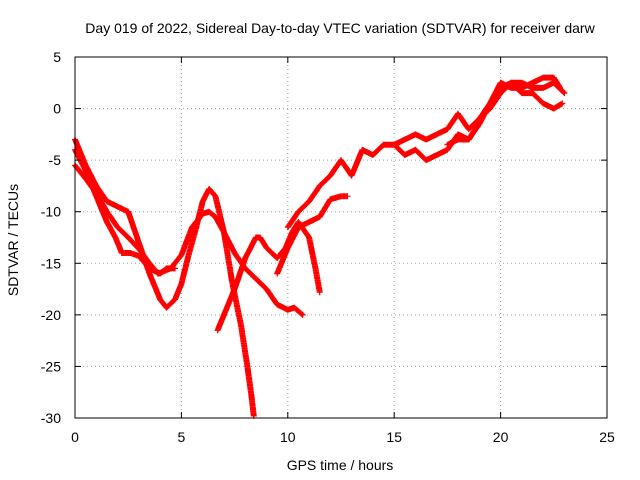  I want to click on x-tick-label: 20, so click(501, 437).